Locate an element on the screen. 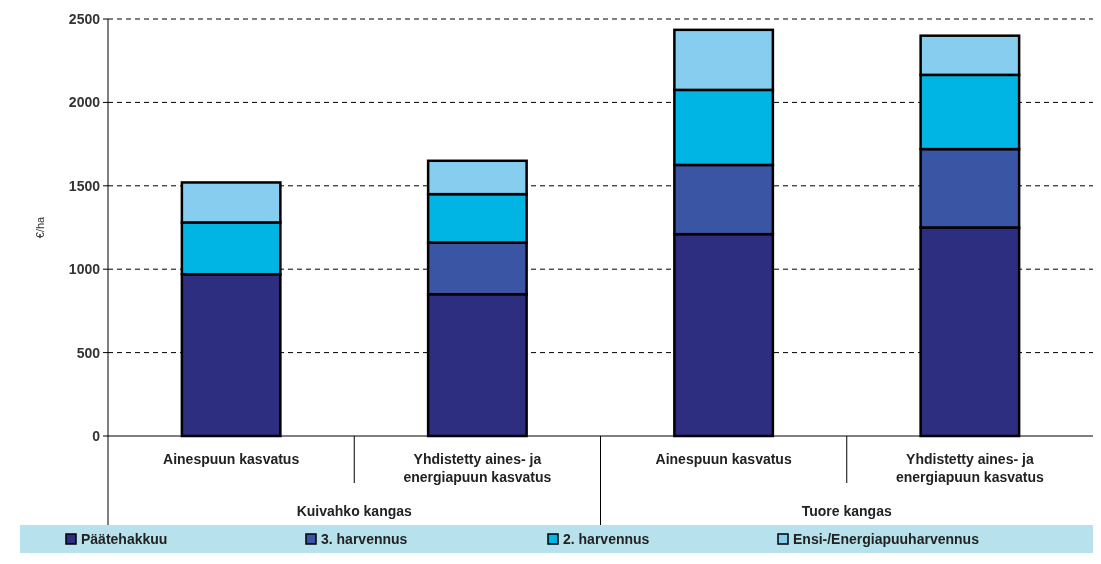  y-axis-title: €/ha is located at coordinates (40, 227).